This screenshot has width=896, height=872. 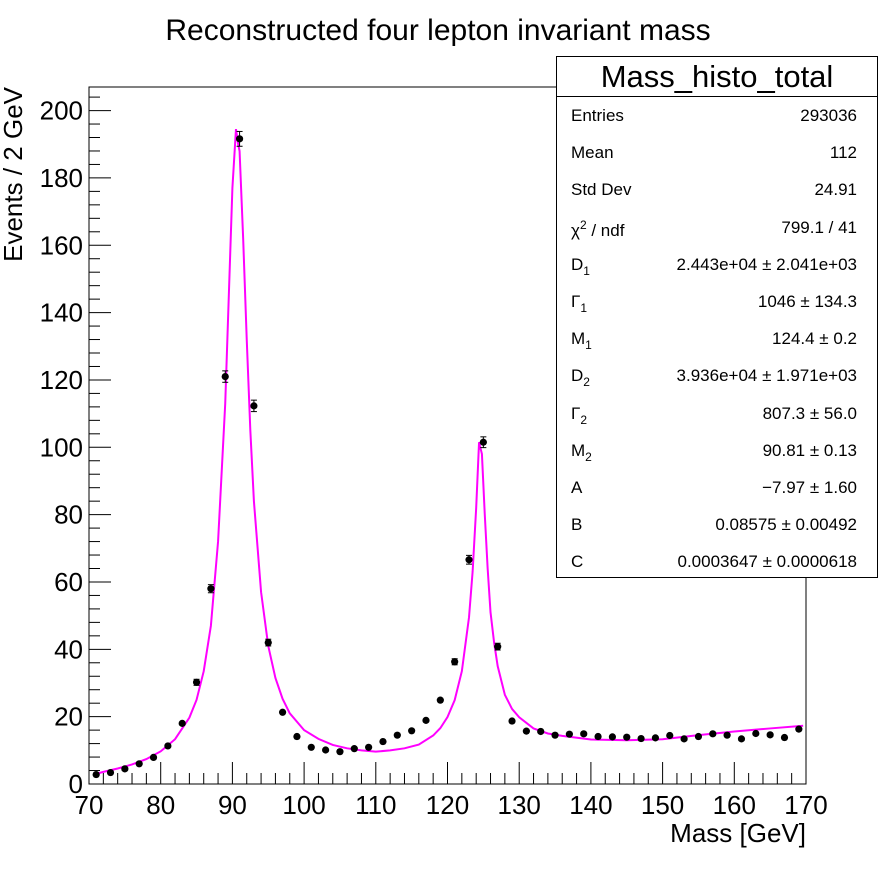 I want to click on stats-value: −7.97 ± 1.60, so click(x=809, y=487).